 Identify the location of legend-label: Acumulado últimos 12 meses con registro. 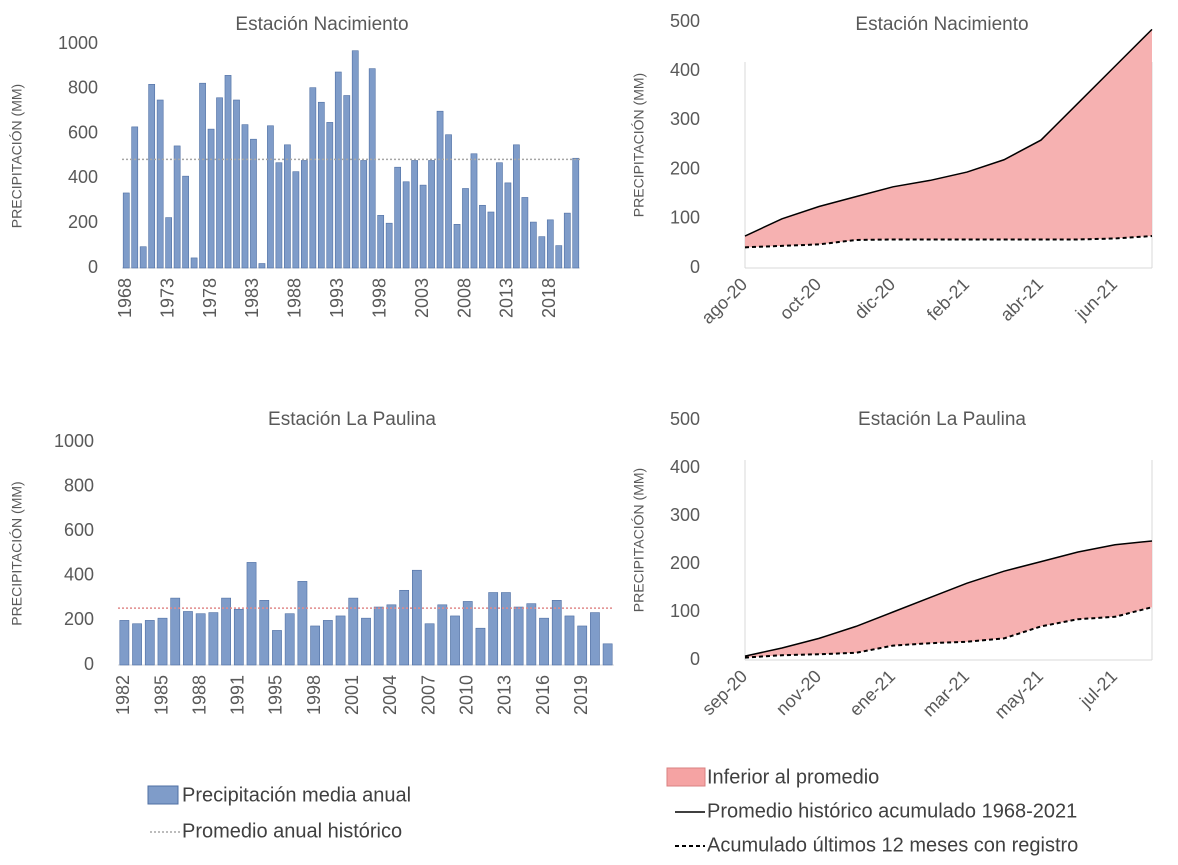
(892, 845).